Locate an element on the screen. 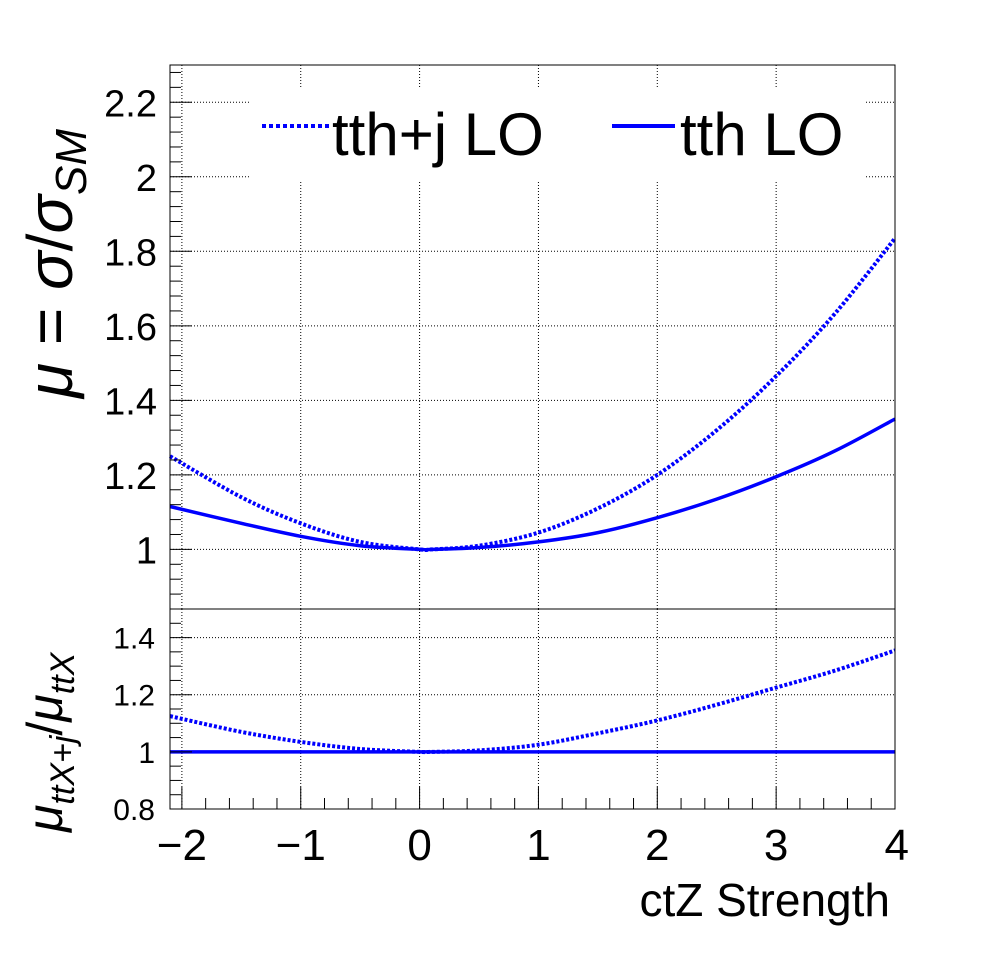 This screenshot has width=996, height=972. legend: tth+j LO tth LO is located at coordinates (557, 134).